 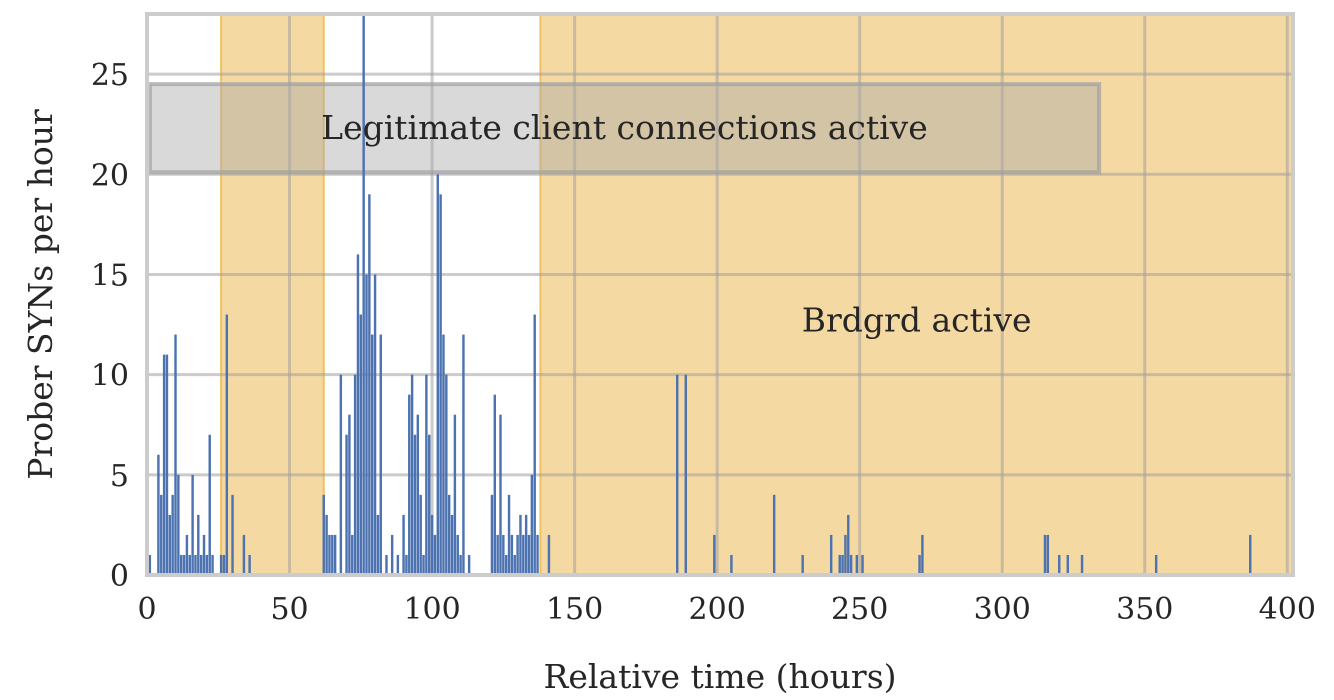 I want to click on y-tick-label: 20, so click(x=110, y=175).